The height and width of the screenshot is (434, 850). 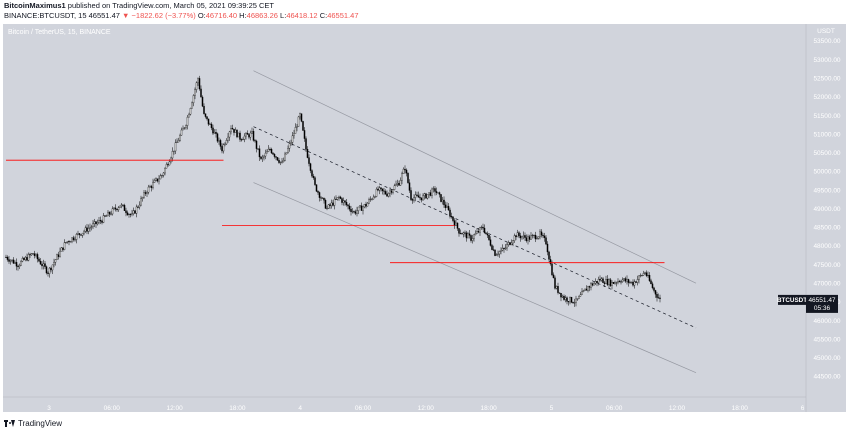 I want to click on time-tick-label: 06:00, so click(x=363, y=408).